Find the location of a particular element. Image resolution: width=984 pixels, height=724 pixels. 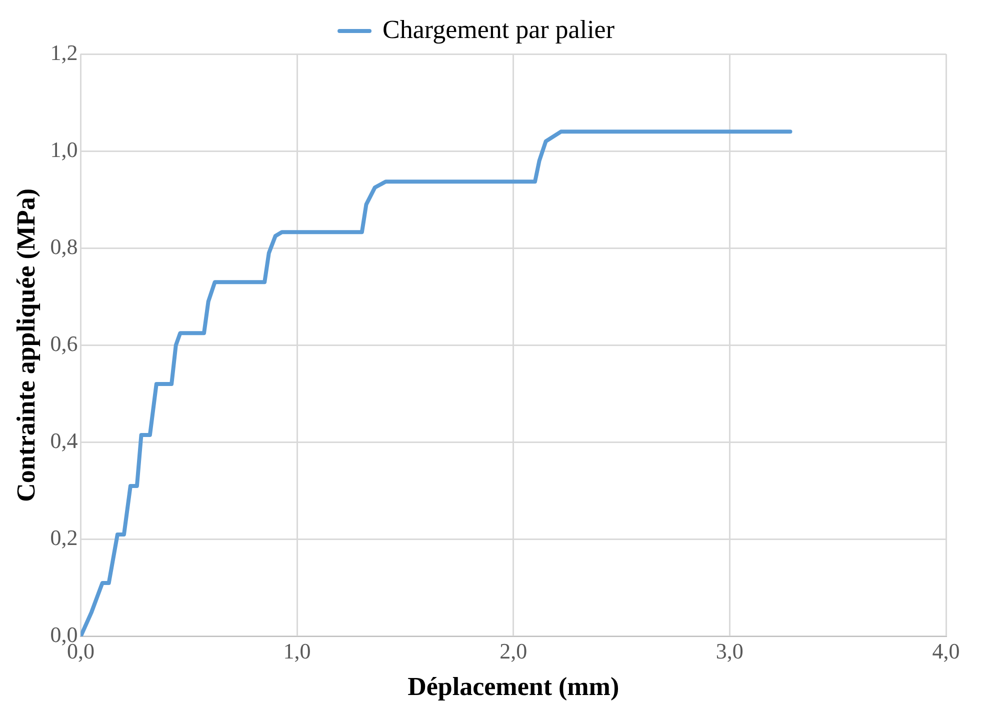

y-tick-label: 0,8 is located at coordinates (64, 246).